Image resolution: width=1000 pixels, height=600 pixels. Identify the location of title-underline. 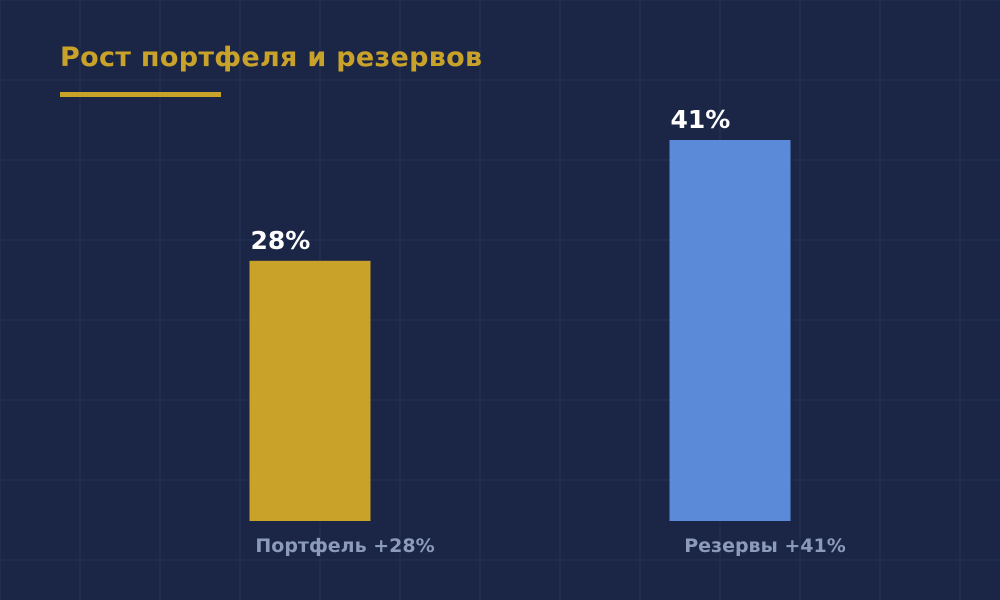
(140, 94).